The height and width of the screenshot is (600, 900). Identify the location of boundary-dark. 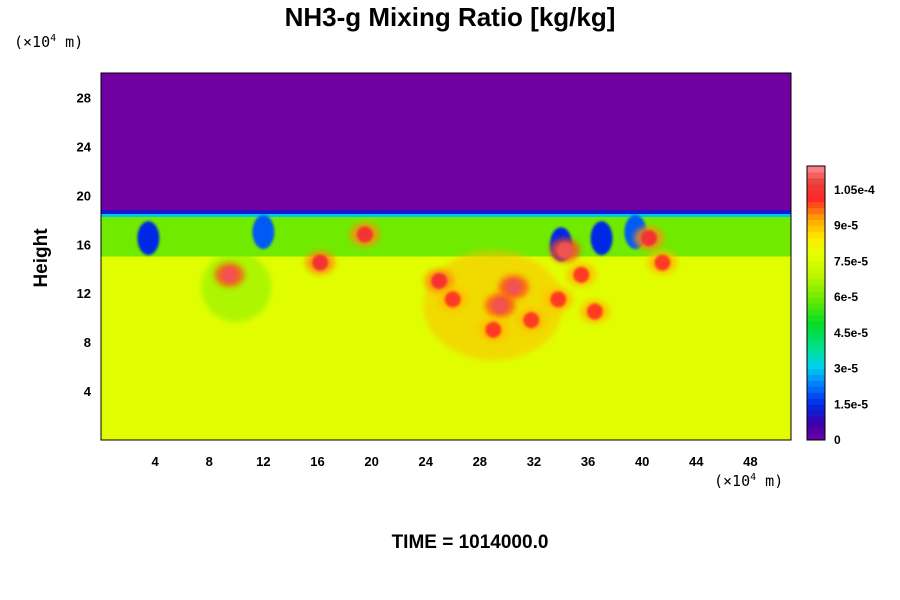
(446, 212).